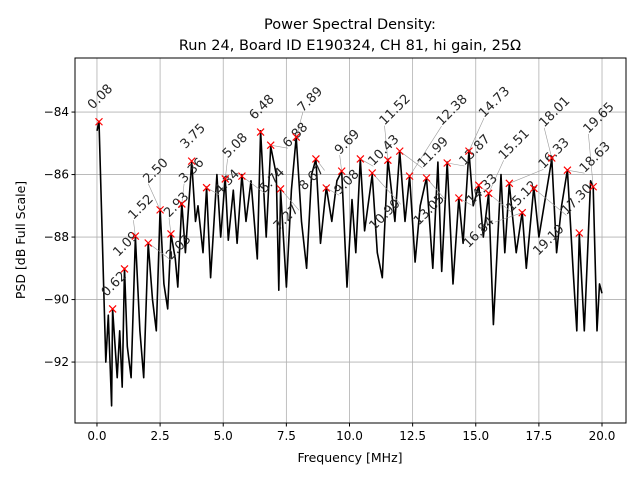  Describe the element at coordinates (514, 144) in the screenshot. I see `peak-label: 15.51` at that location.